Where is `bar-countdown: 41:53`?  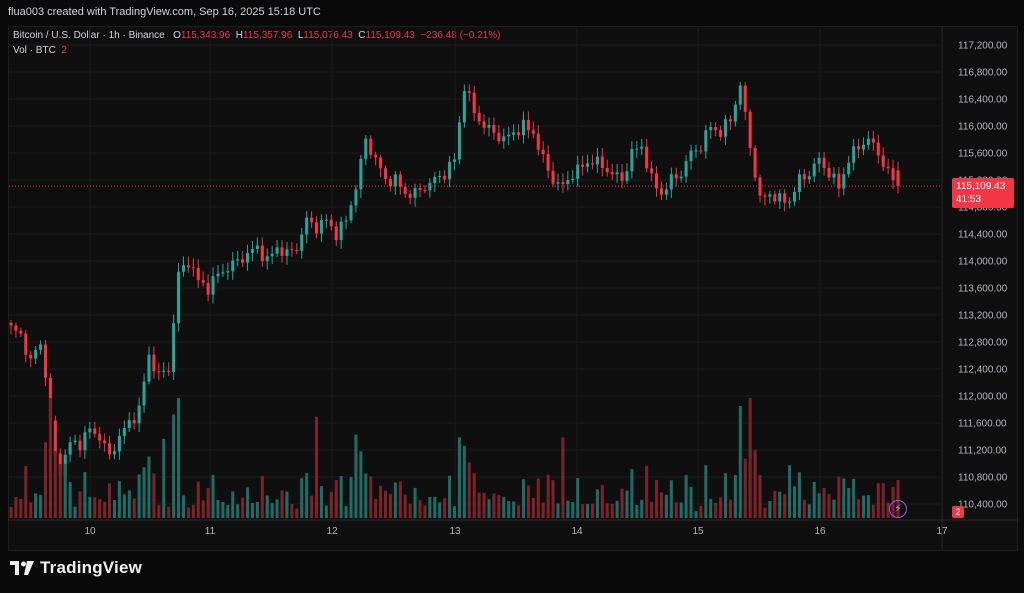
bar-countdown: 41:53 is located at coordinates (969, 199).